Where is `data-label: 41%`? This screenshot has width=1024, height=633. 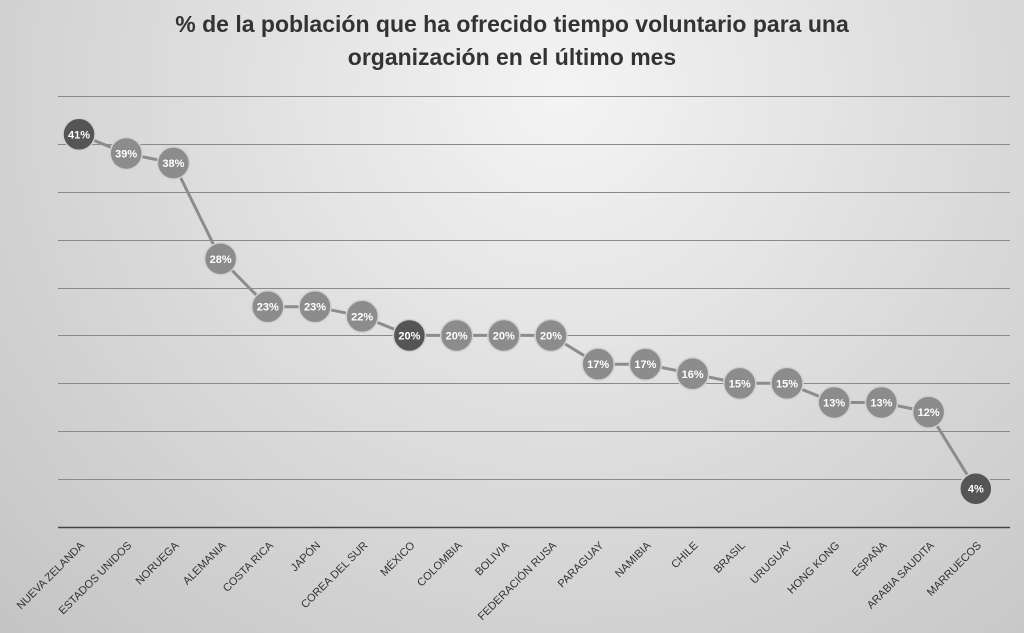 data-label: 41% is located at coordinates (79, 135).